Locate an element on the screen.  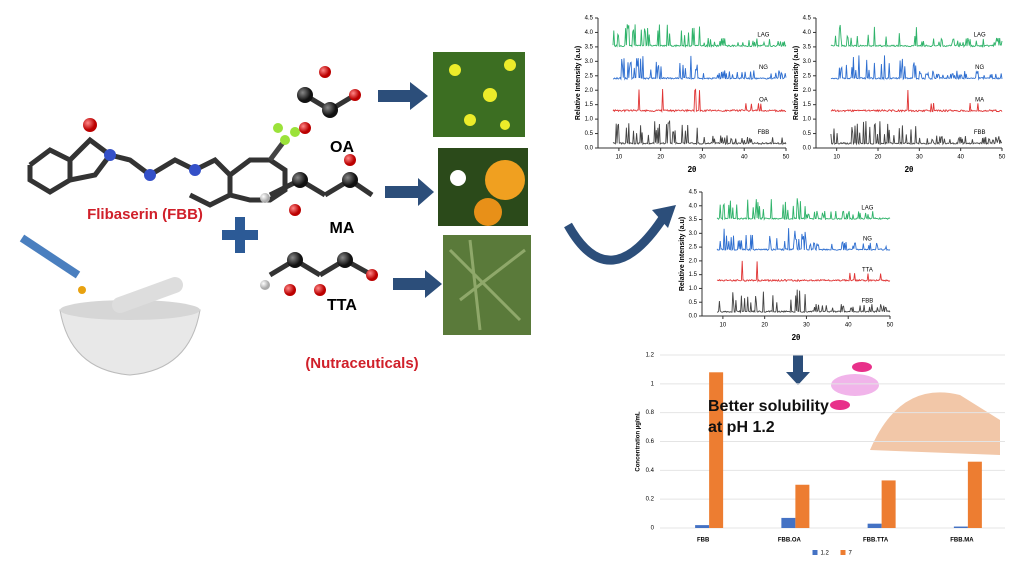
legend-label: 7 is located at coordinates (851, 554).